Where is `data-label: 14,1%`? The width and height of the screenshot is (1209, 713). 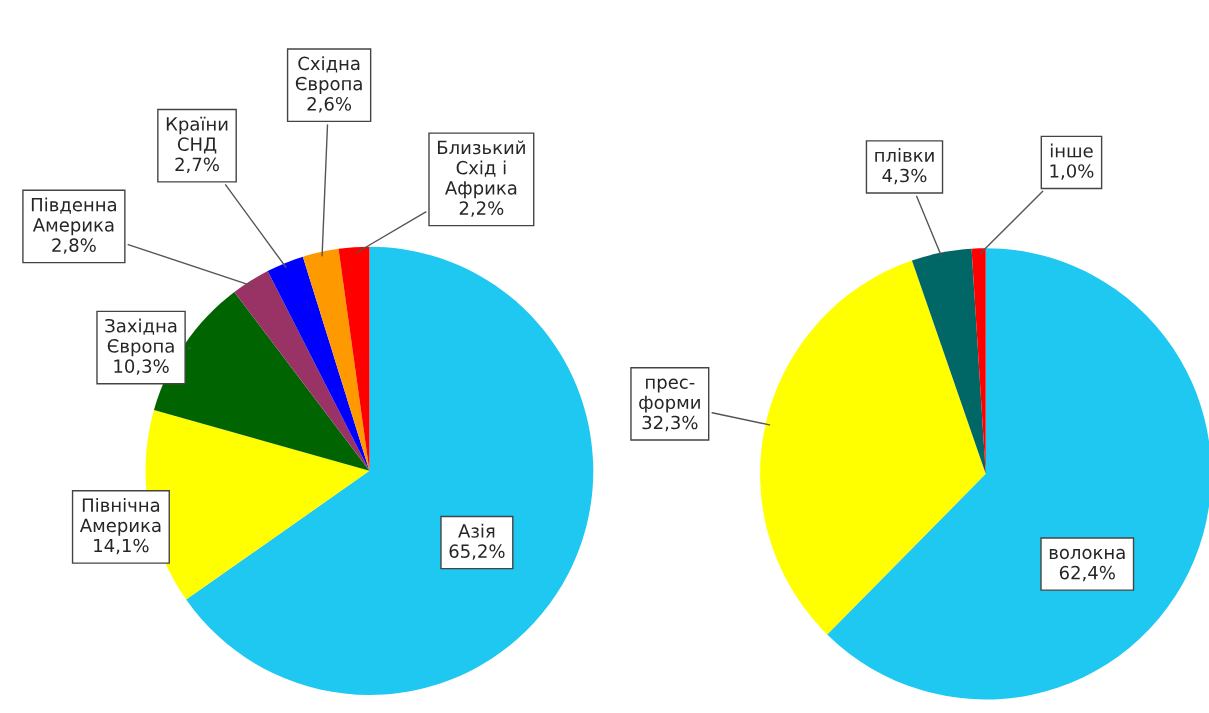
data-label: 14,1% is located at coordinates (121, 546).